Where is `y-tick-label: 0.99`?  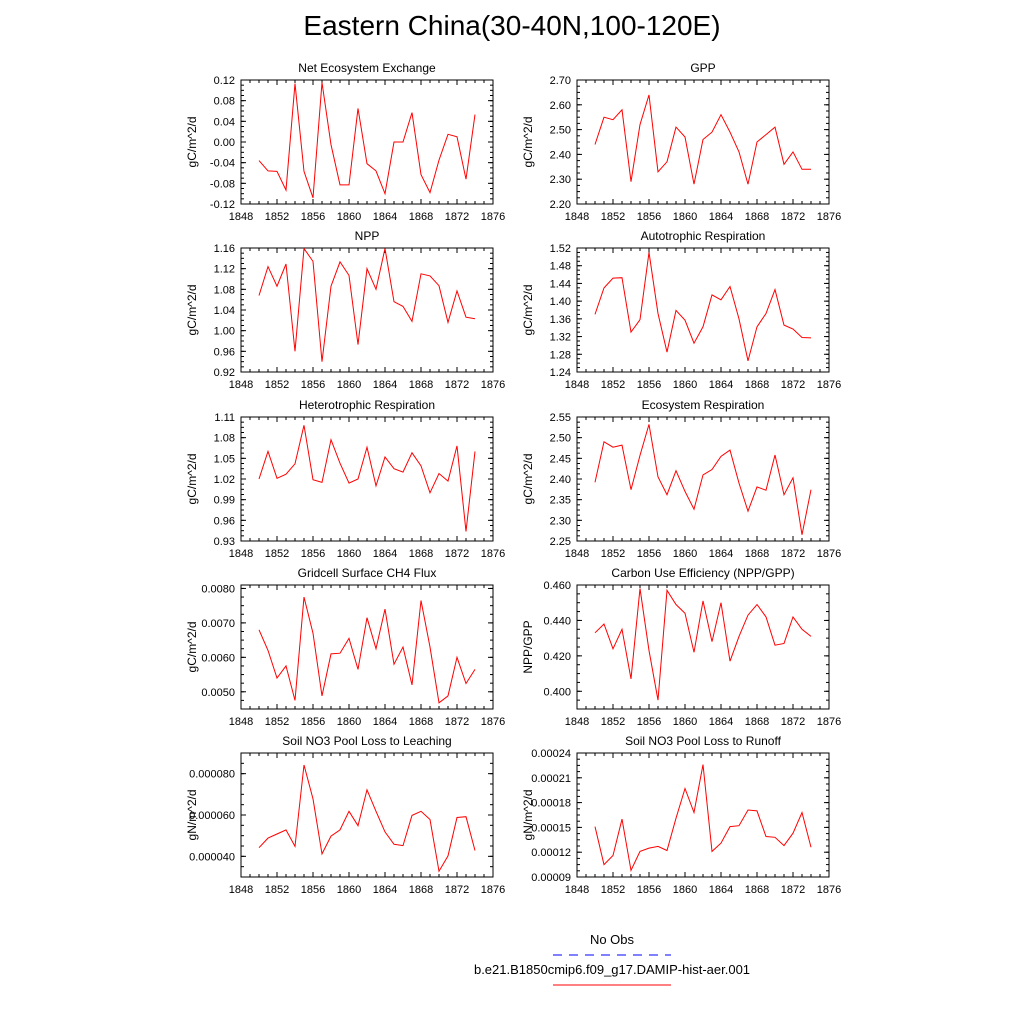
y-tick-label: 0.99 is located at coordinates (224, 501).